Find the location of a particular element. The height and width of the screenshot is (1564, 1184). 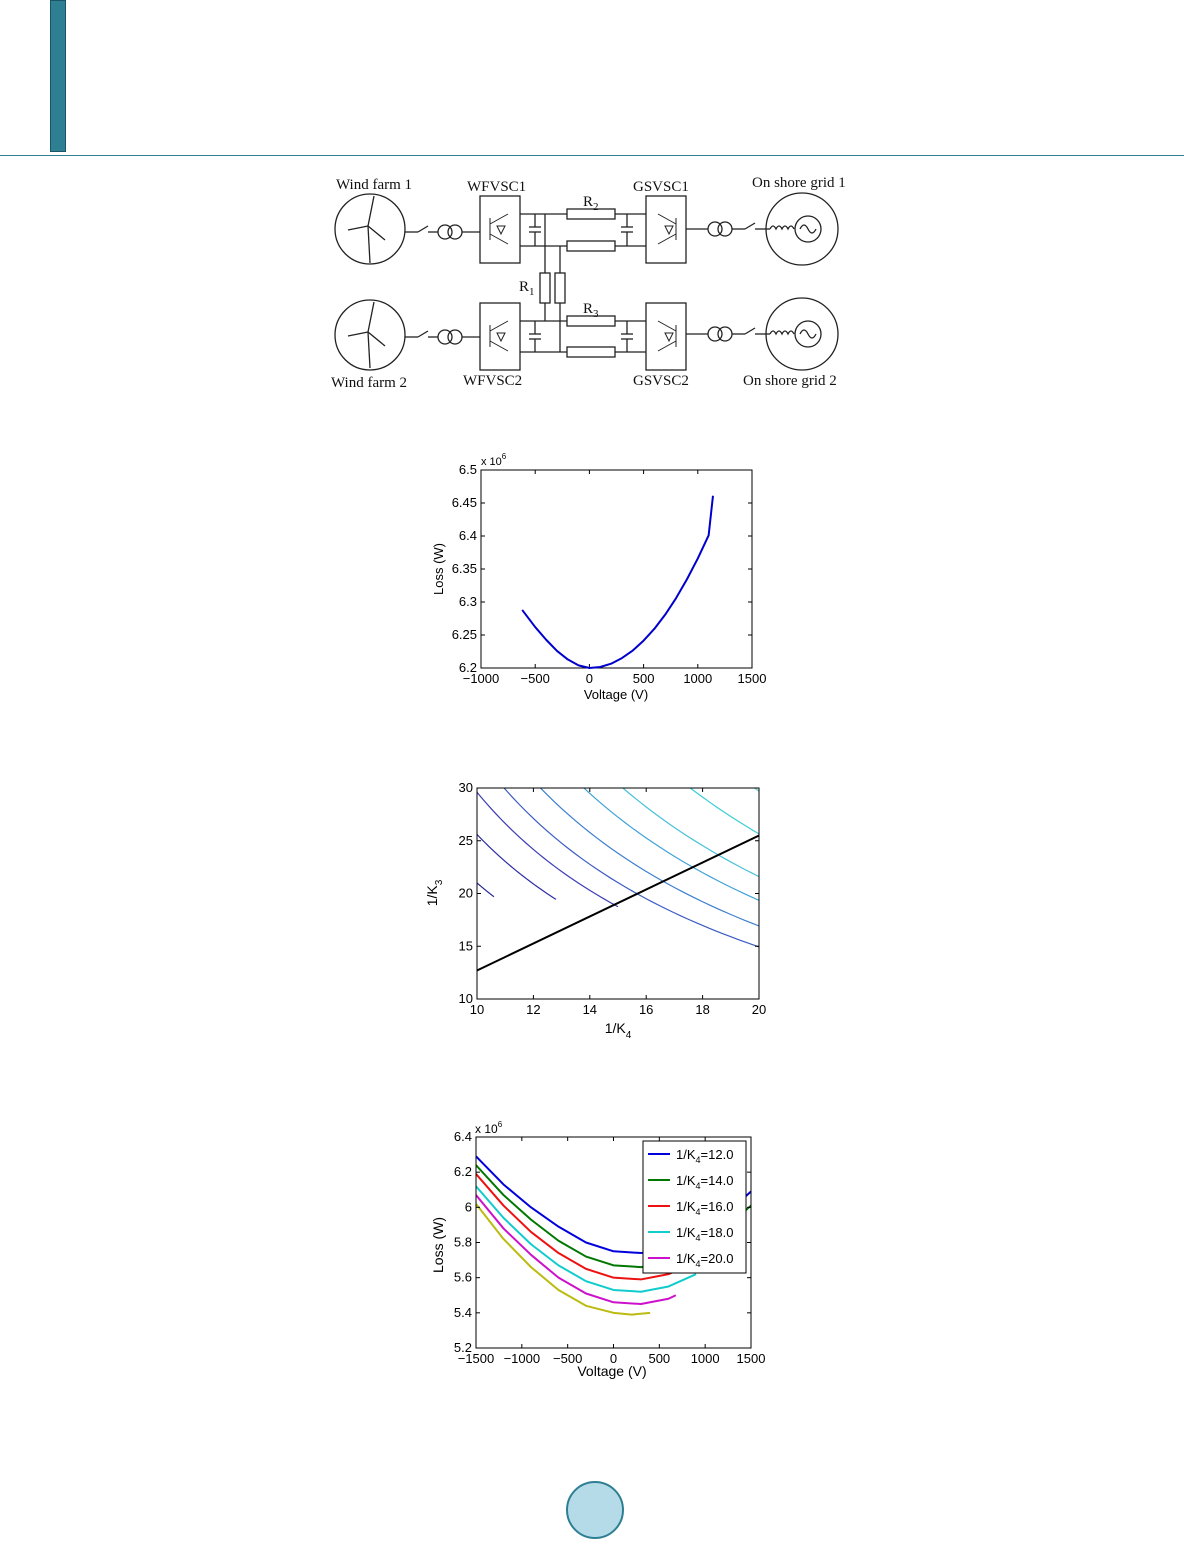

x-tick-label-2: 14 is located at coordinates (590, 1009).